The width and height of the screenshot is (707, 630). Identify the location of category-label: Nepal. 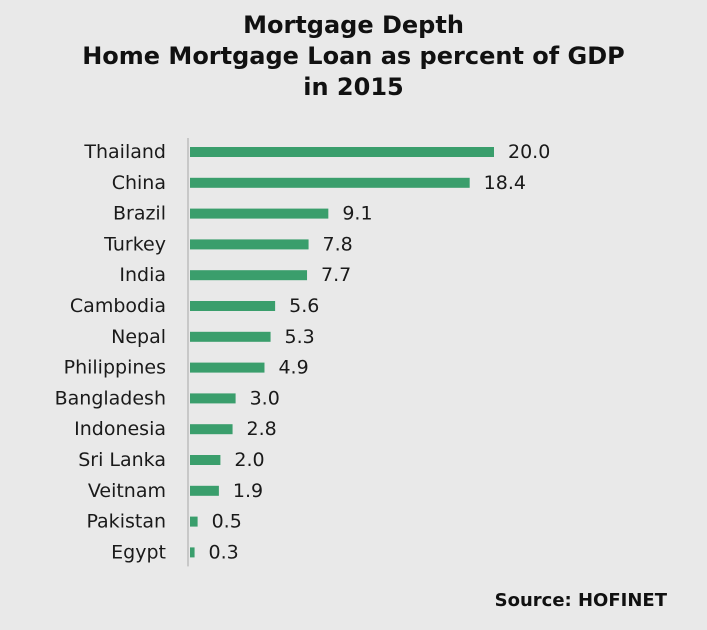
(138, 337).